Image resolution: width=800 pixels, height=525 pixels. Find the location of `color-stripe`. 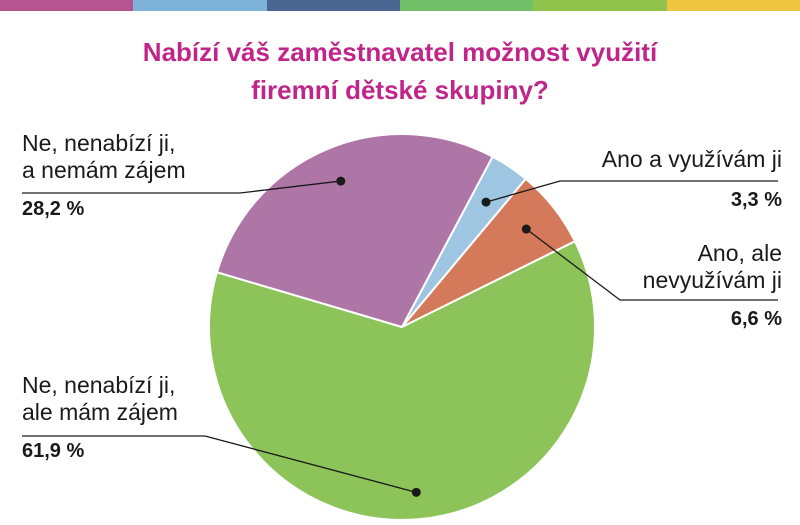

color-stripe is located at coordinates (400, 5).